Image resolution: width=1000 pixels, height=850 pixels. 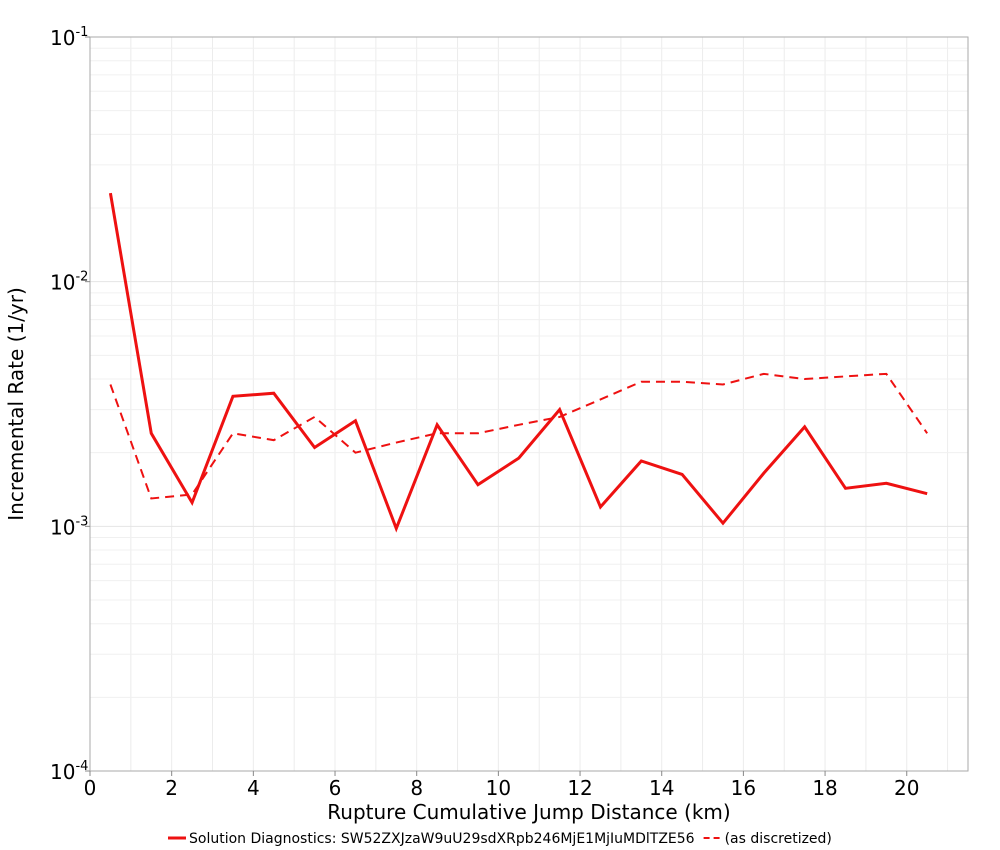 I want to click on legend-label-discretized: (as discretized), so click(x=778, y=839).